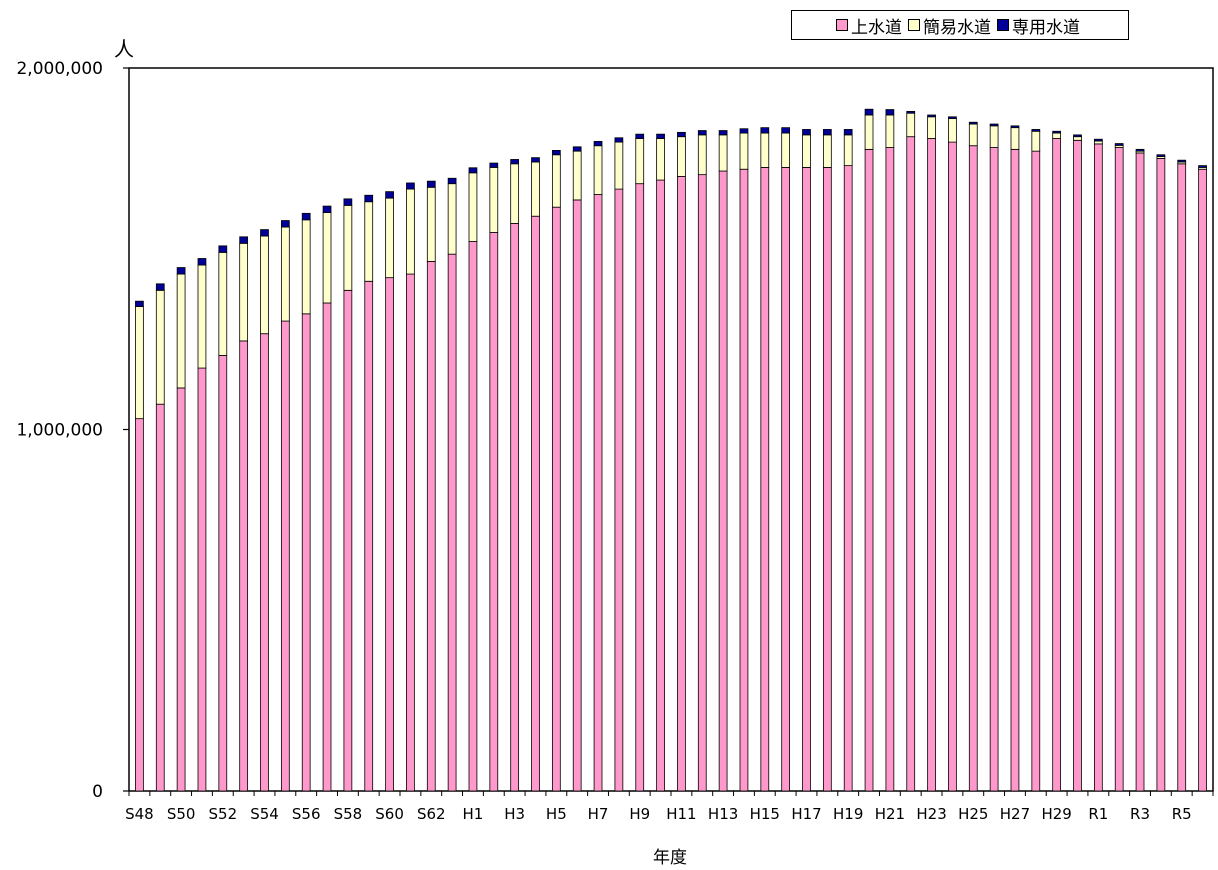 The height and width of the screenshot is (870, 1218). I want to click on y-tick-label: 1,000,000, so click(59, 431).